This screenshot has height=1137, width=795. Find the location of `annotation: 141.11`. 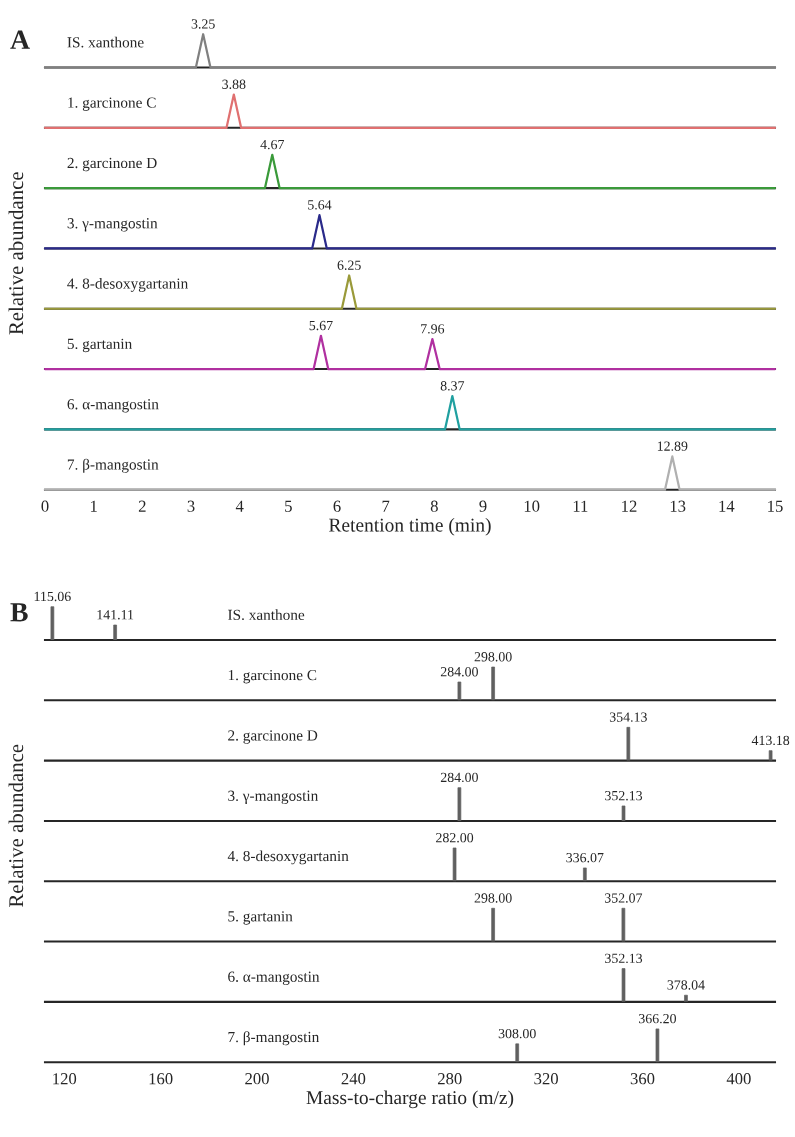

annotation: 141.11 is located at coordinates (115, 615).